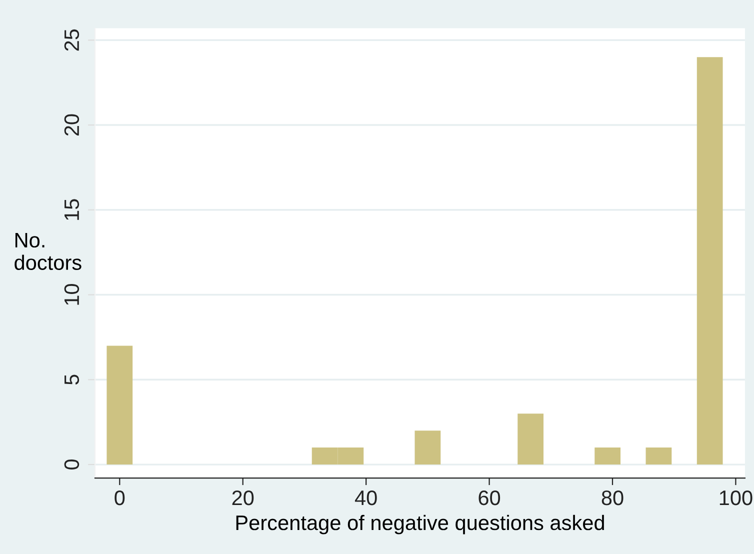  What do you see at coordinates (243, 498) in the screenshot?
I see `x-tick-label: 20` at bounding box center [243, 498].